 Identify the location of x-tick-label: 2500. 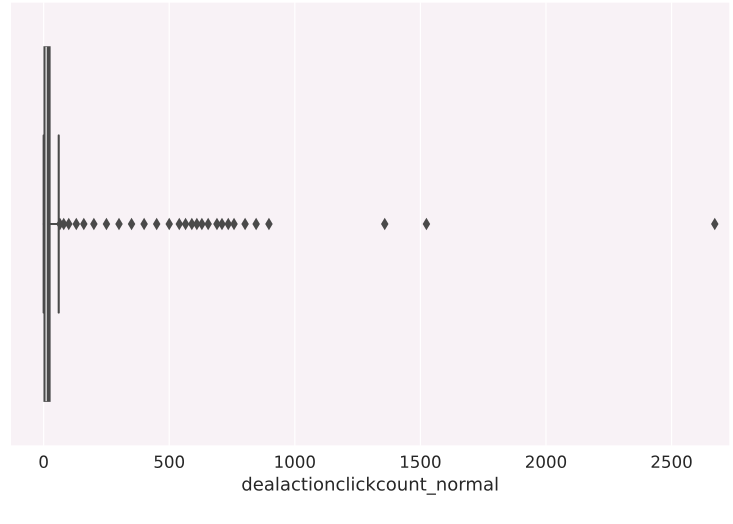
(672, 461).